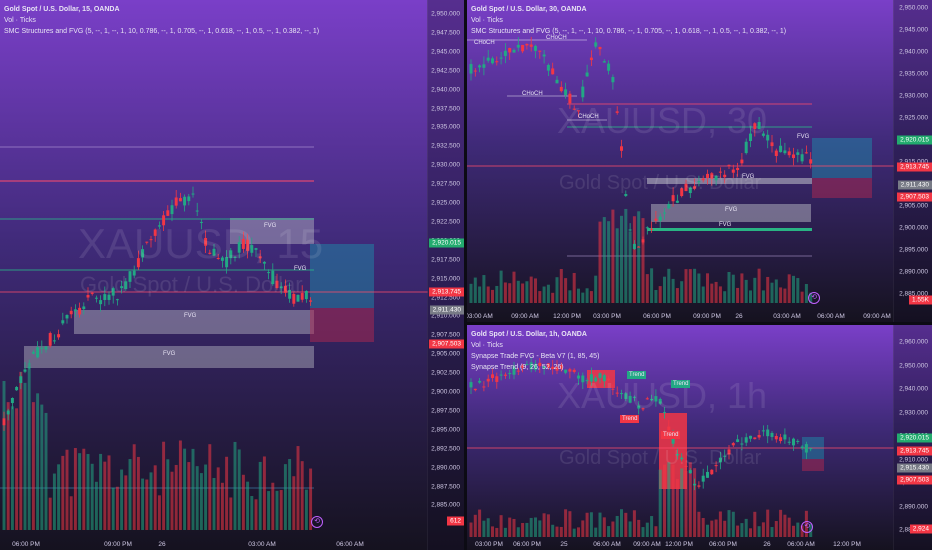  What do you see at coordinates (588, 117) in the screenshot?
I see `choch-label: CHoCH` at bounding box center [588, 117].